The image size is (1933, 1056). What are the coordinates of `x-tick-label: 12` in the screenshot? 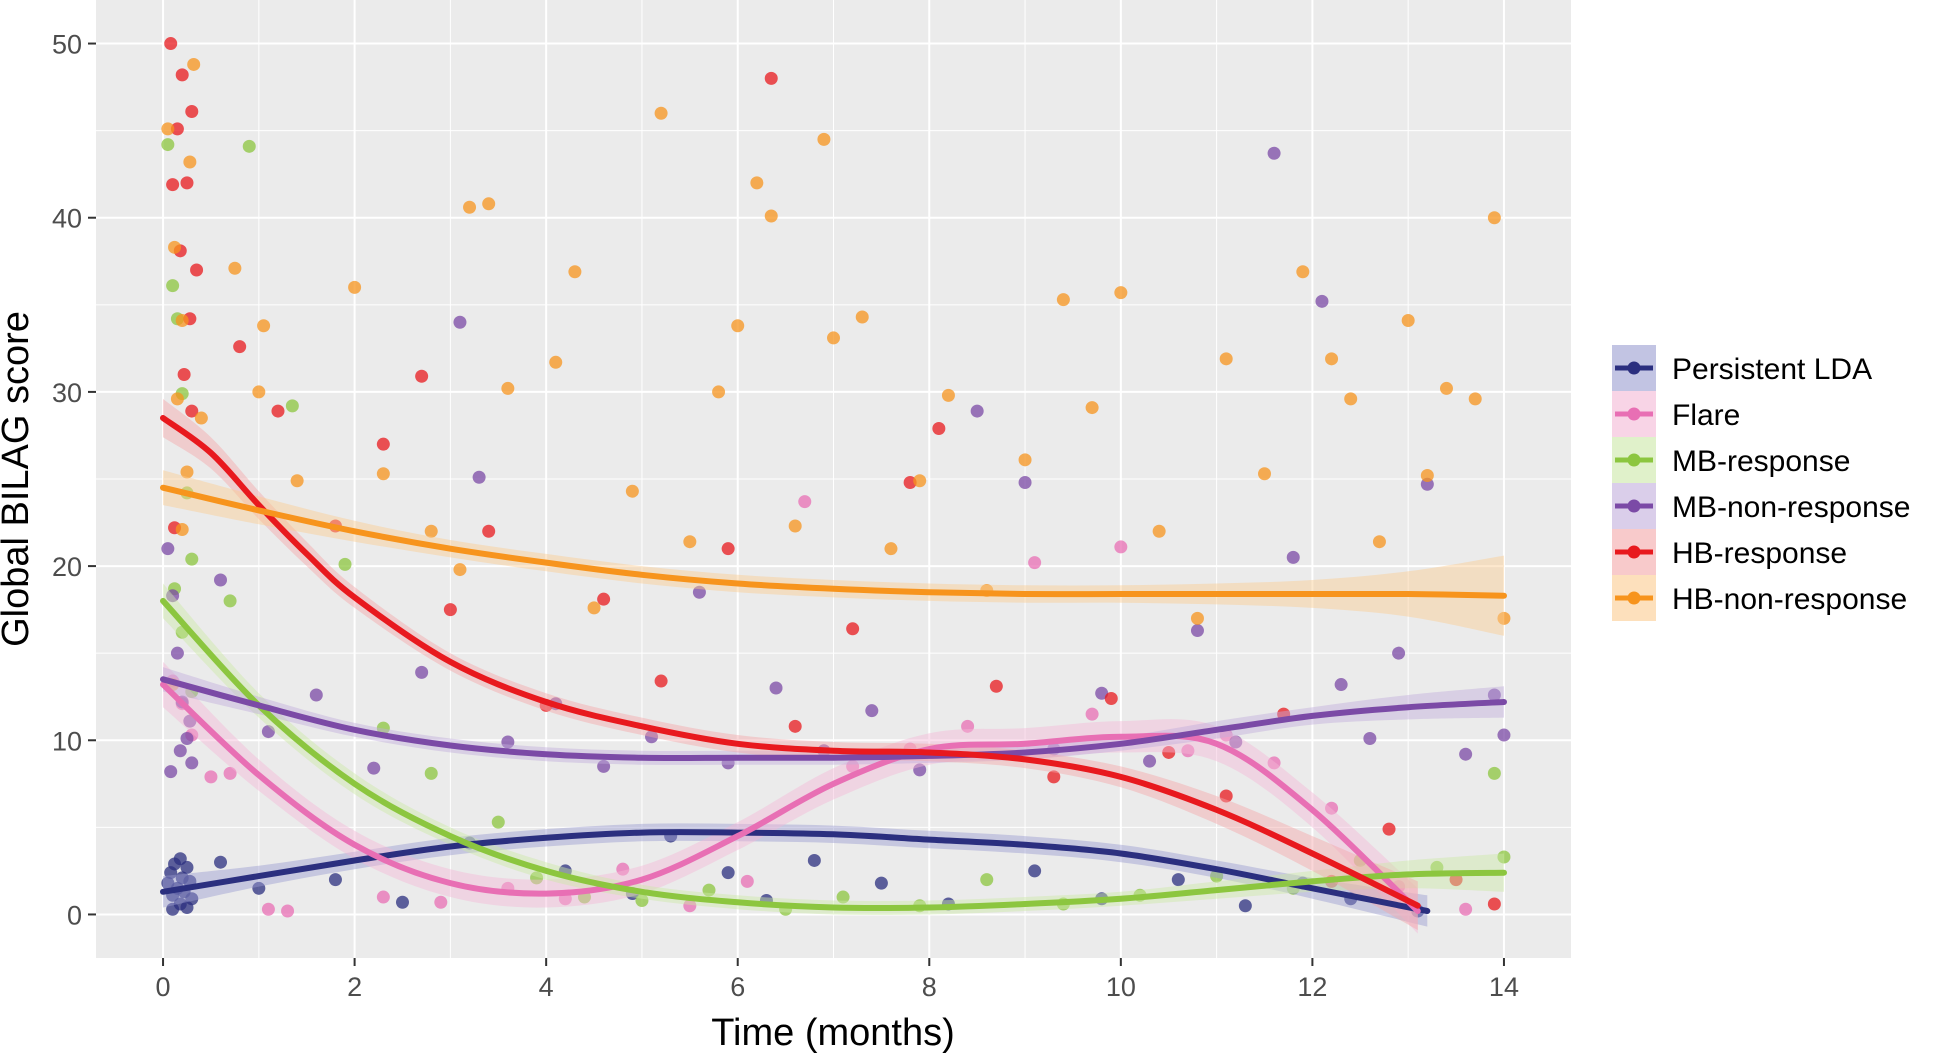 It's located at (1312, 987).